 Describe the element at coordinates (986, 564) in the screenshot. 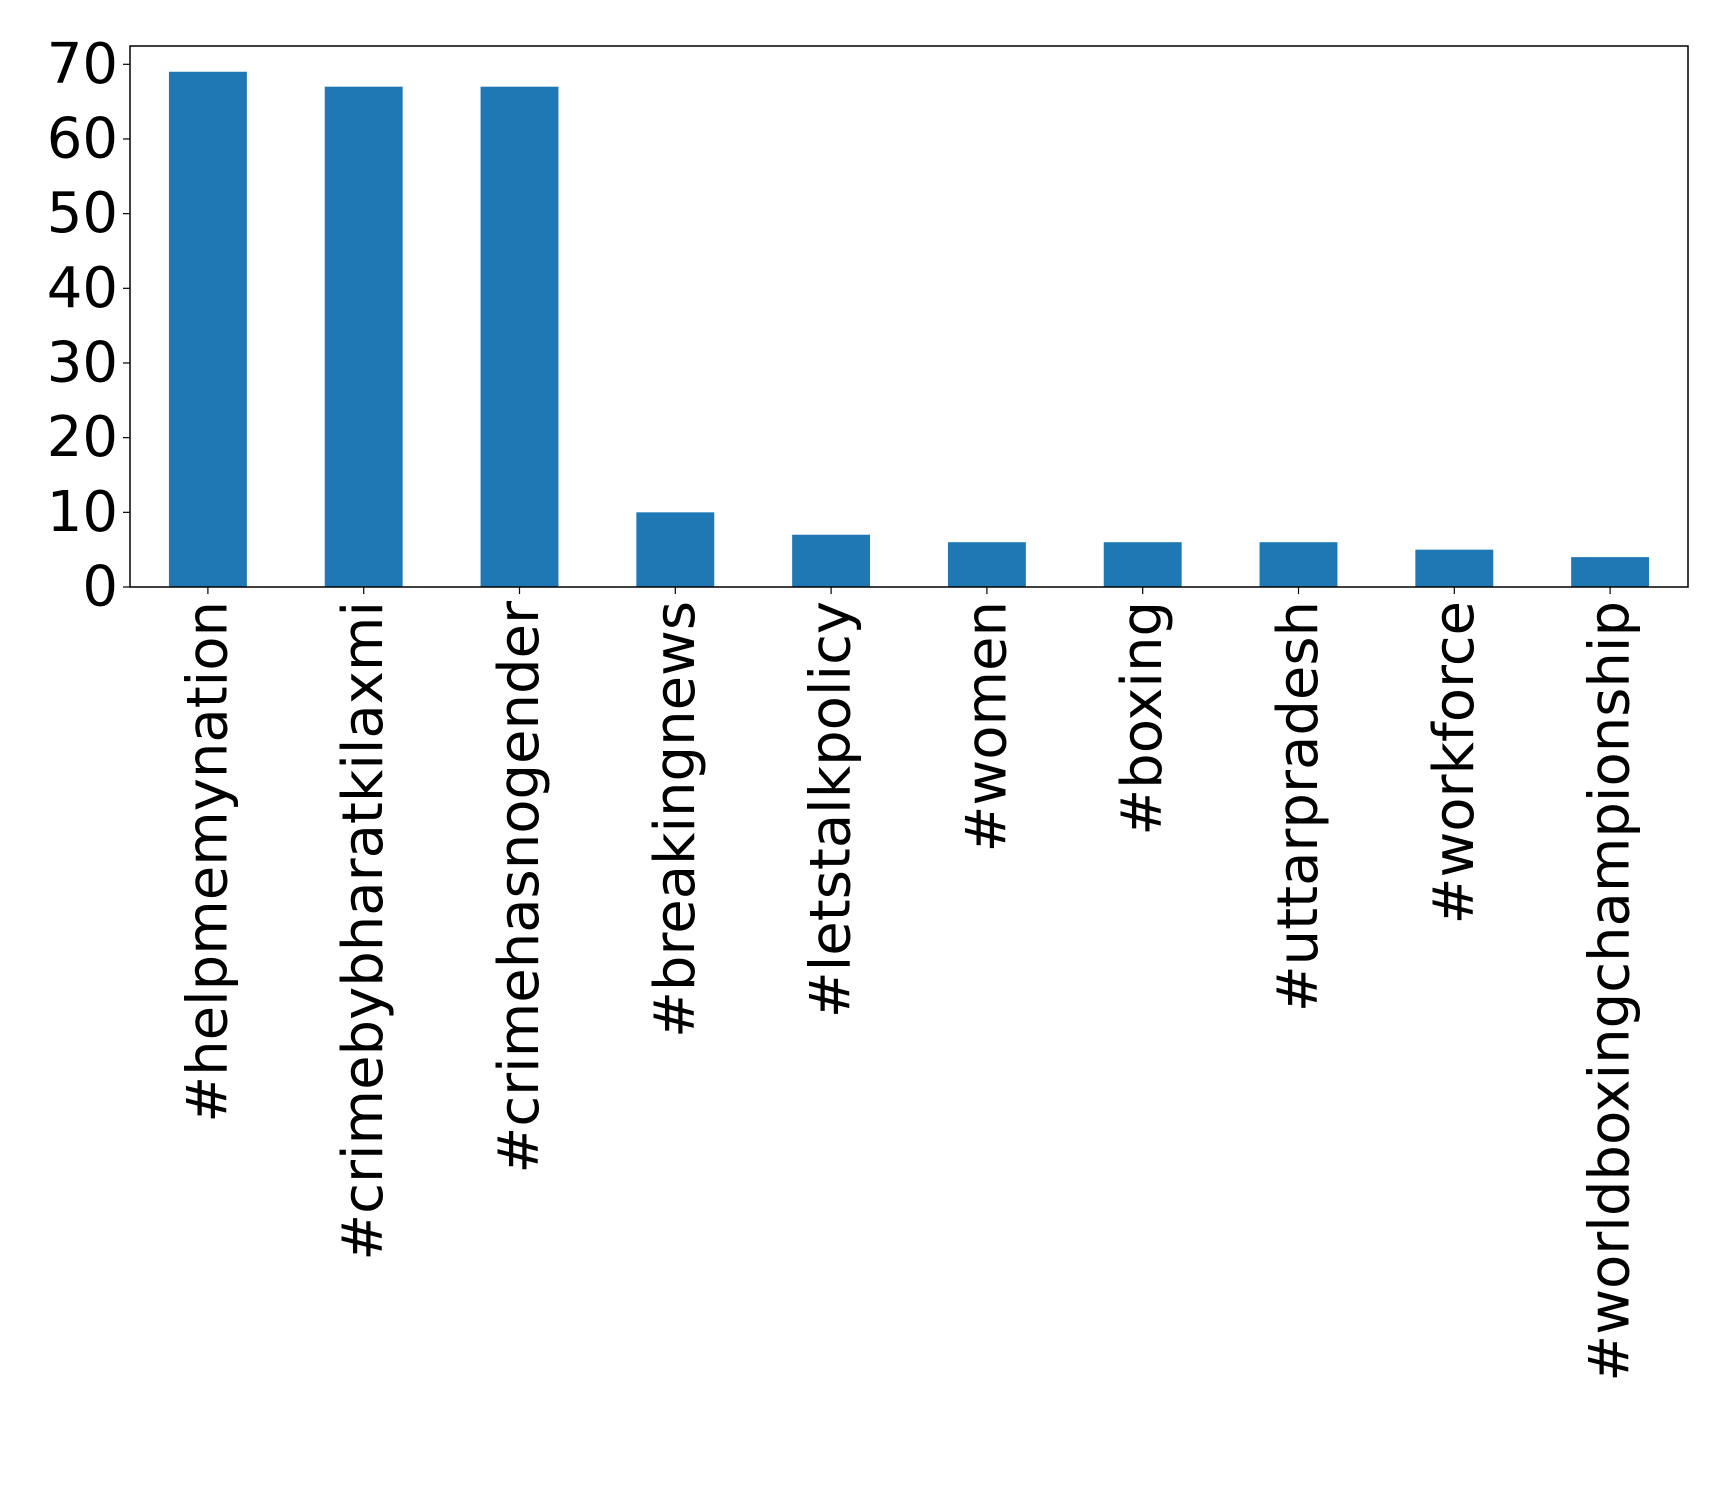

I see `bar-women` at that location.